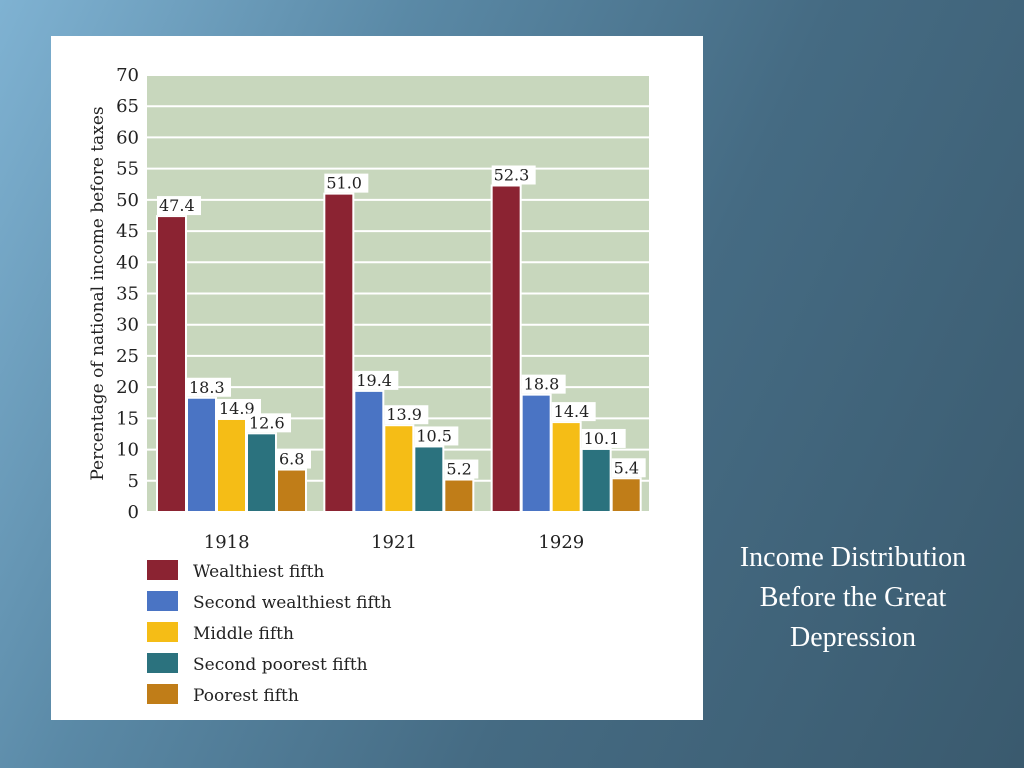 Image resolution: width=1024 pixels, height=768 pixels. What do you see at coordinates (127, 262) in the screenshot?
I see `y-tick-label: 40` at bounding box center [127, 262].